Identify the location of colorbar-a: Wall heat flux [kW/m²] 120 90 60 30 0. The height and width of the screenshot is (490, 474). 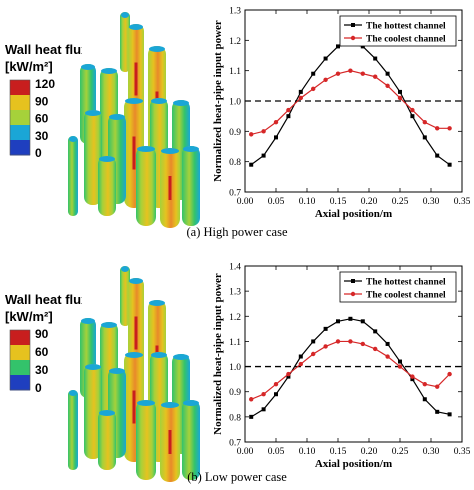
(43, 101).